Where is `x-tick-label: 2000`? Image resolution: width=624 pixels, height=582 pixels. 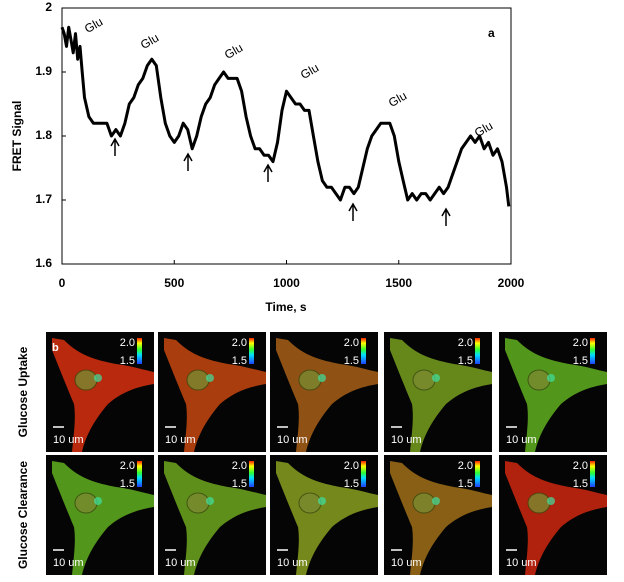 x-tick-label: 2000 is located at coordinates (511, 283).